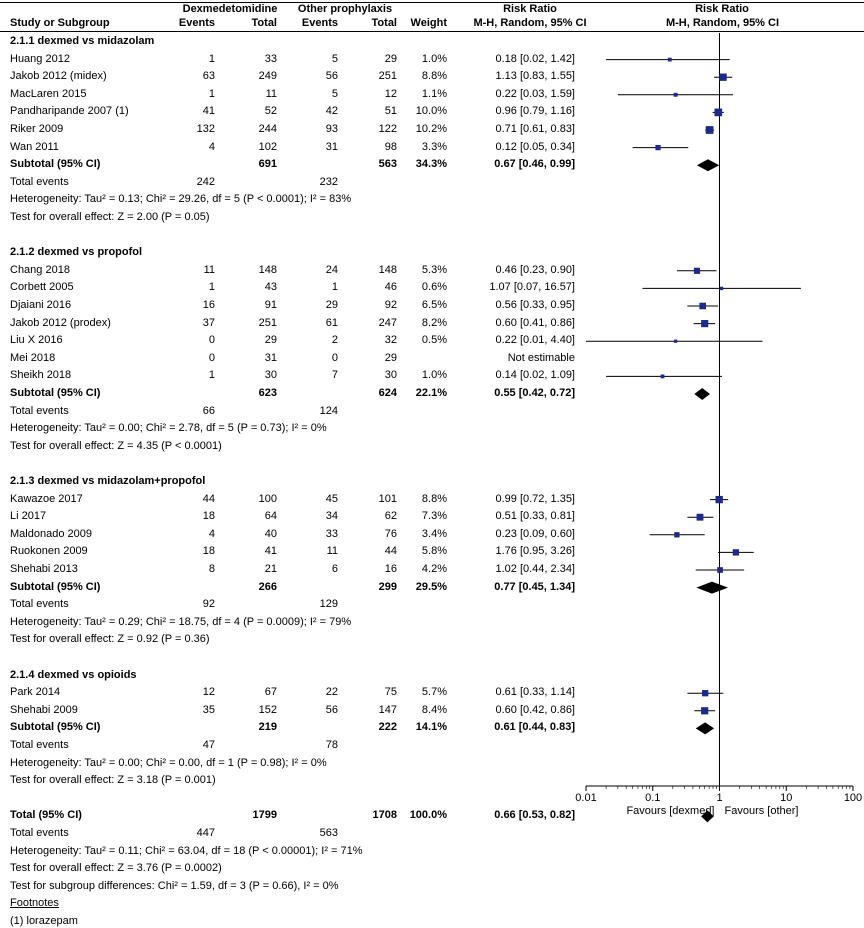  Describe the element at coordinates (328, 181) in the screenshot. I see `cell-e2: 232` at that location.